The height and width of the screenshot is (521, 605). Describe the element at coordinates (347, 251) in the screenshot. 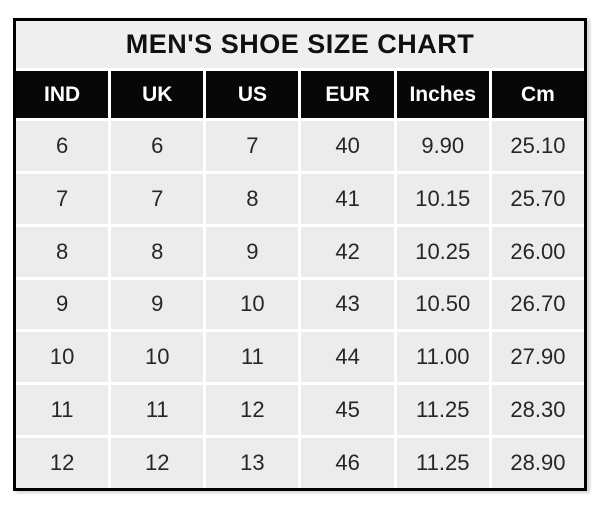

I see `table-cell: 42` at that location.